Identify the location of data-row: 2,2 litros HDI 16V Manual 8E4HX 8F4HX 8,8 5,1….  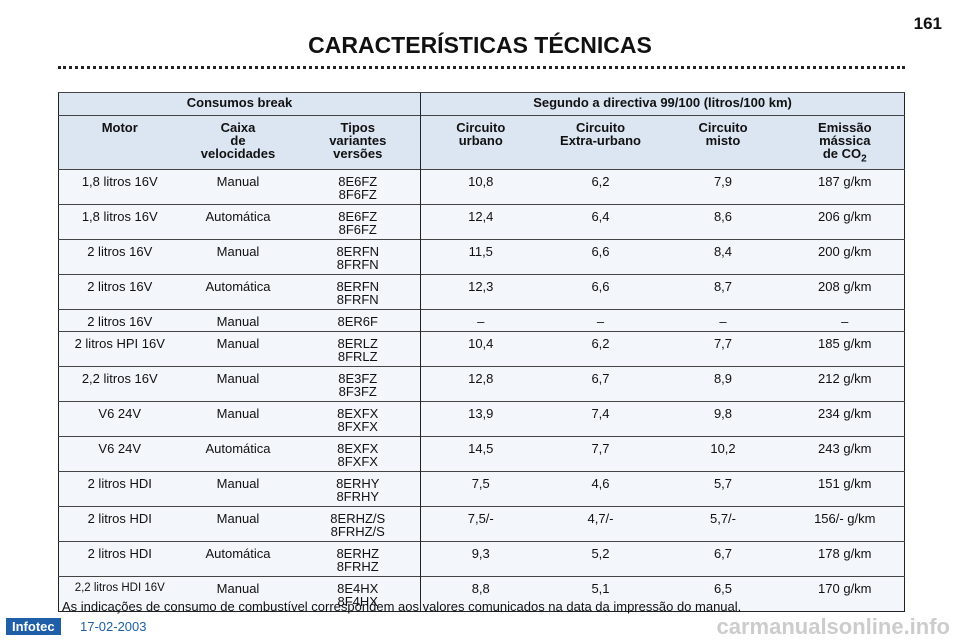
(481, 593).